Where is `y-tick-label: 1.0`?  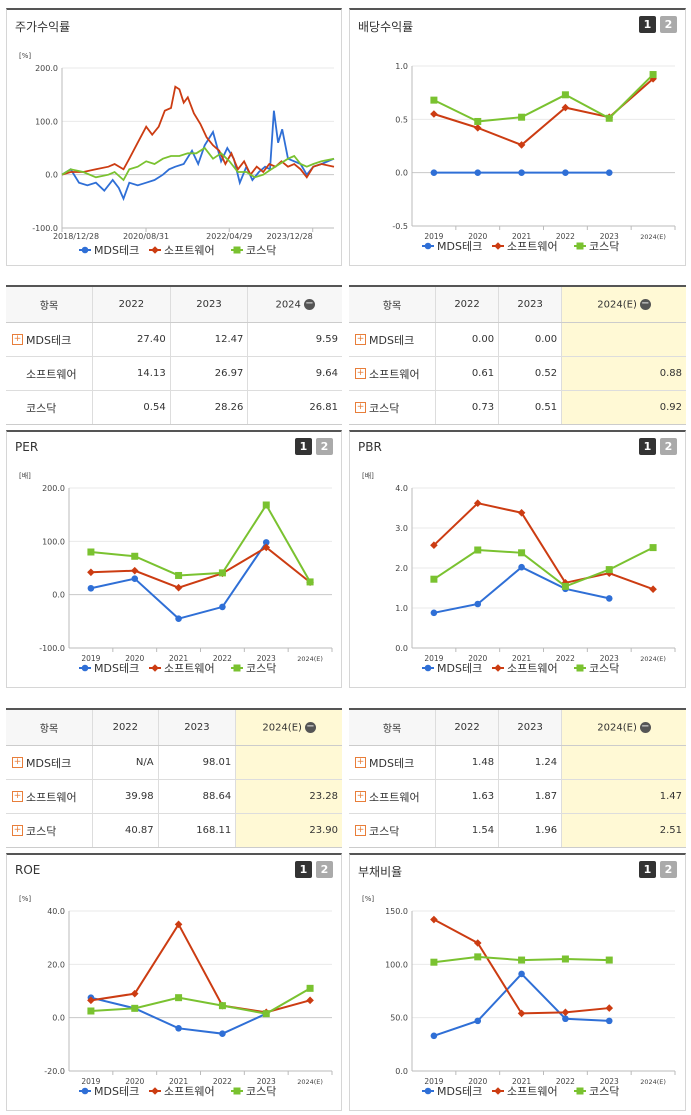 y-tick-label: 1.0 is located at coordinates (401, 608).